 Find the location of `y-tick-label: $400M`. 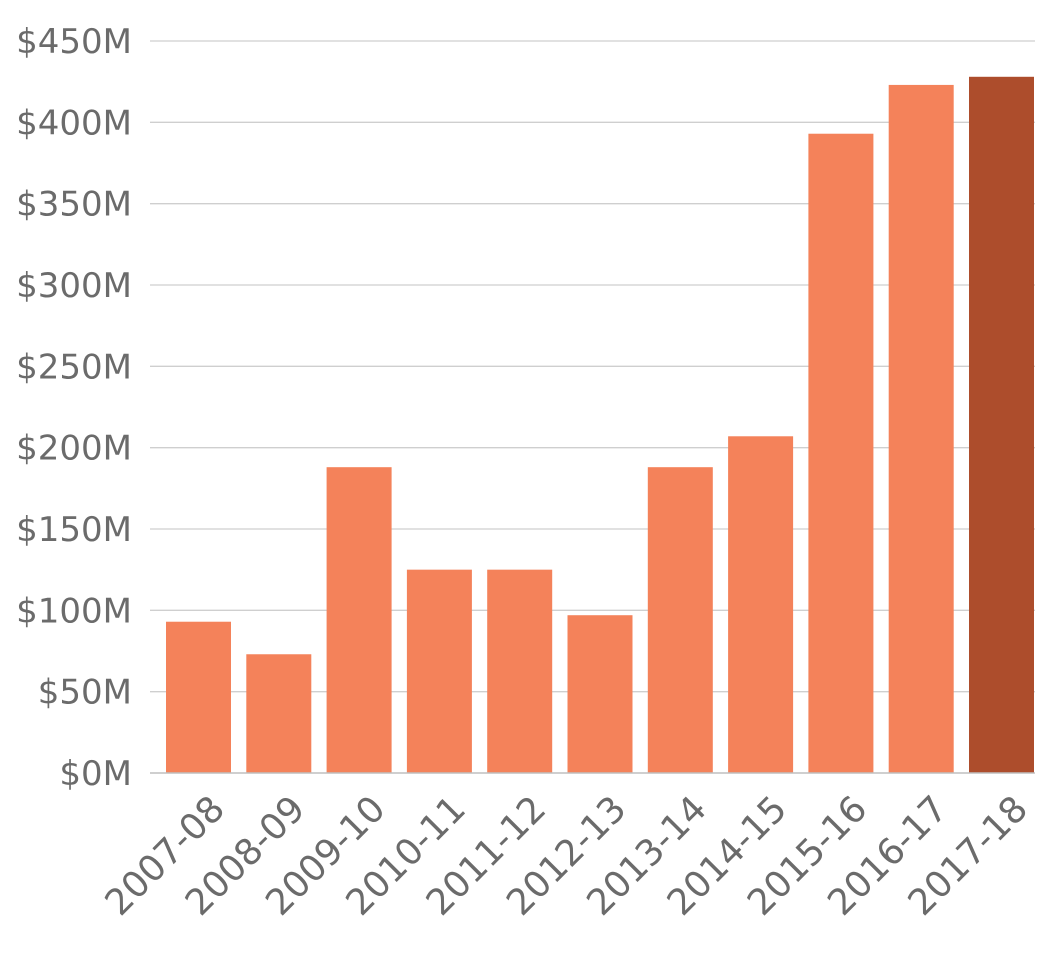

y-tick-label: $400M is located at coordinates (74, 123).